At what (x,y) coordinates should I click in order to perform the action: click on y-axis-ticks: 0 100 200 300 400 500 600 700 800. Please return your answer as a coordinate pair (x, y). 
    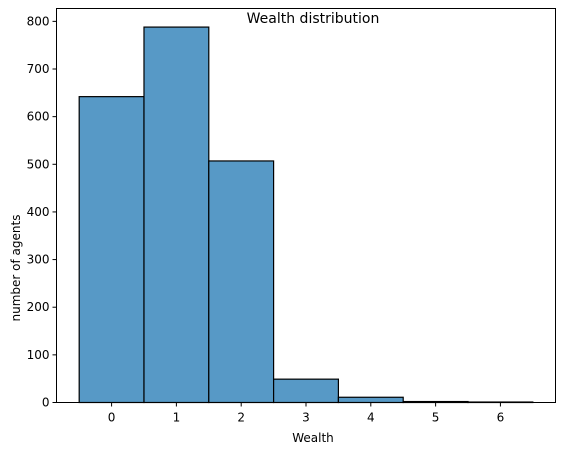
    Looking at the image, I should click on (42, 212).